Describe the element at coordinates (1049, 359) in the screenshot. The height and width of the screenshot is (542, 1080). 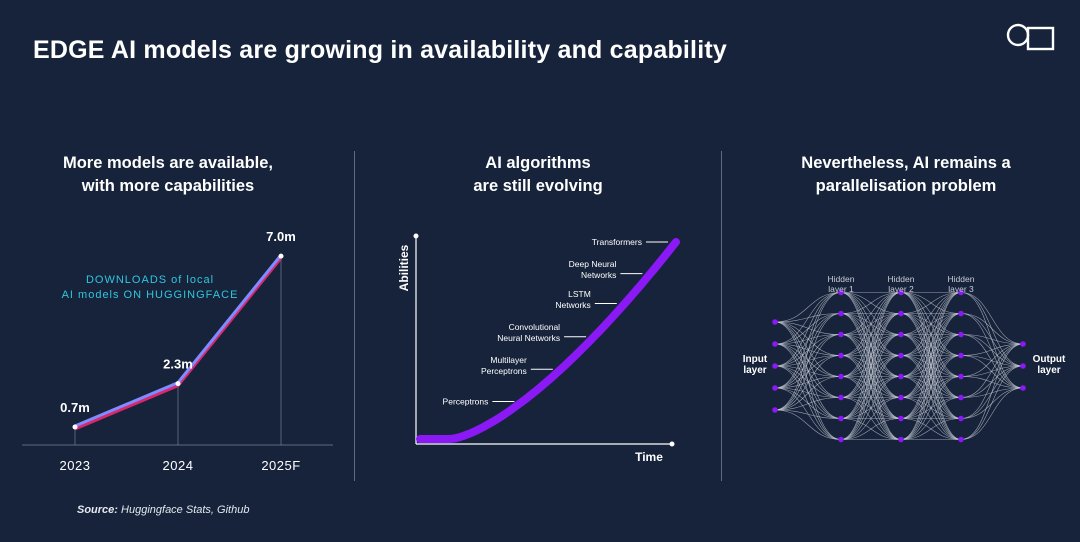
I see `output-layer-label: Output` at that location.